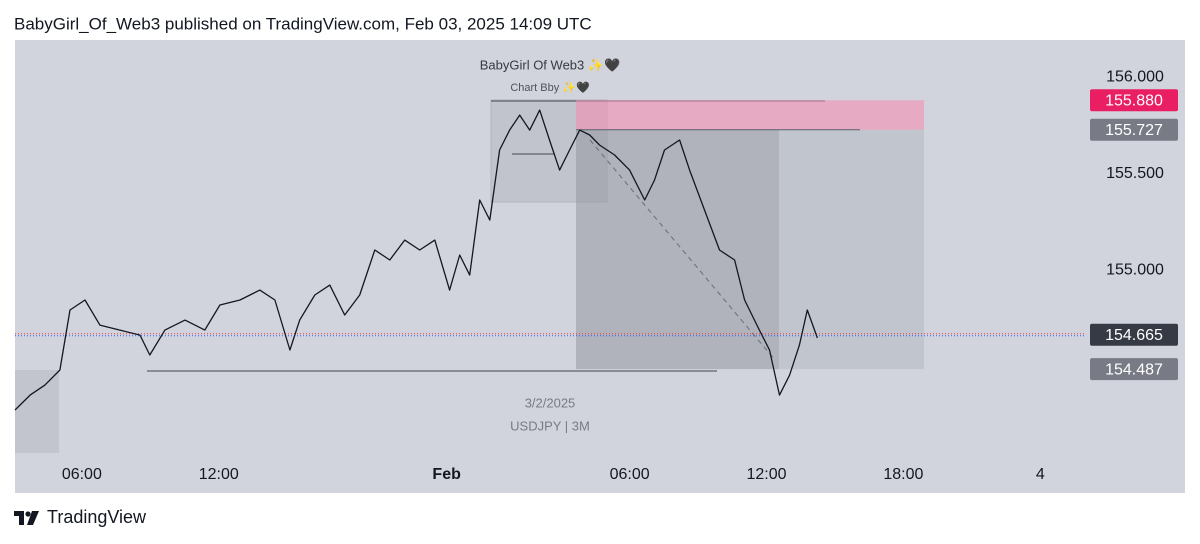 Image resolution: width=1200 pixels, height=544 pixels. I want to click on target-zone, so click(677, 249).